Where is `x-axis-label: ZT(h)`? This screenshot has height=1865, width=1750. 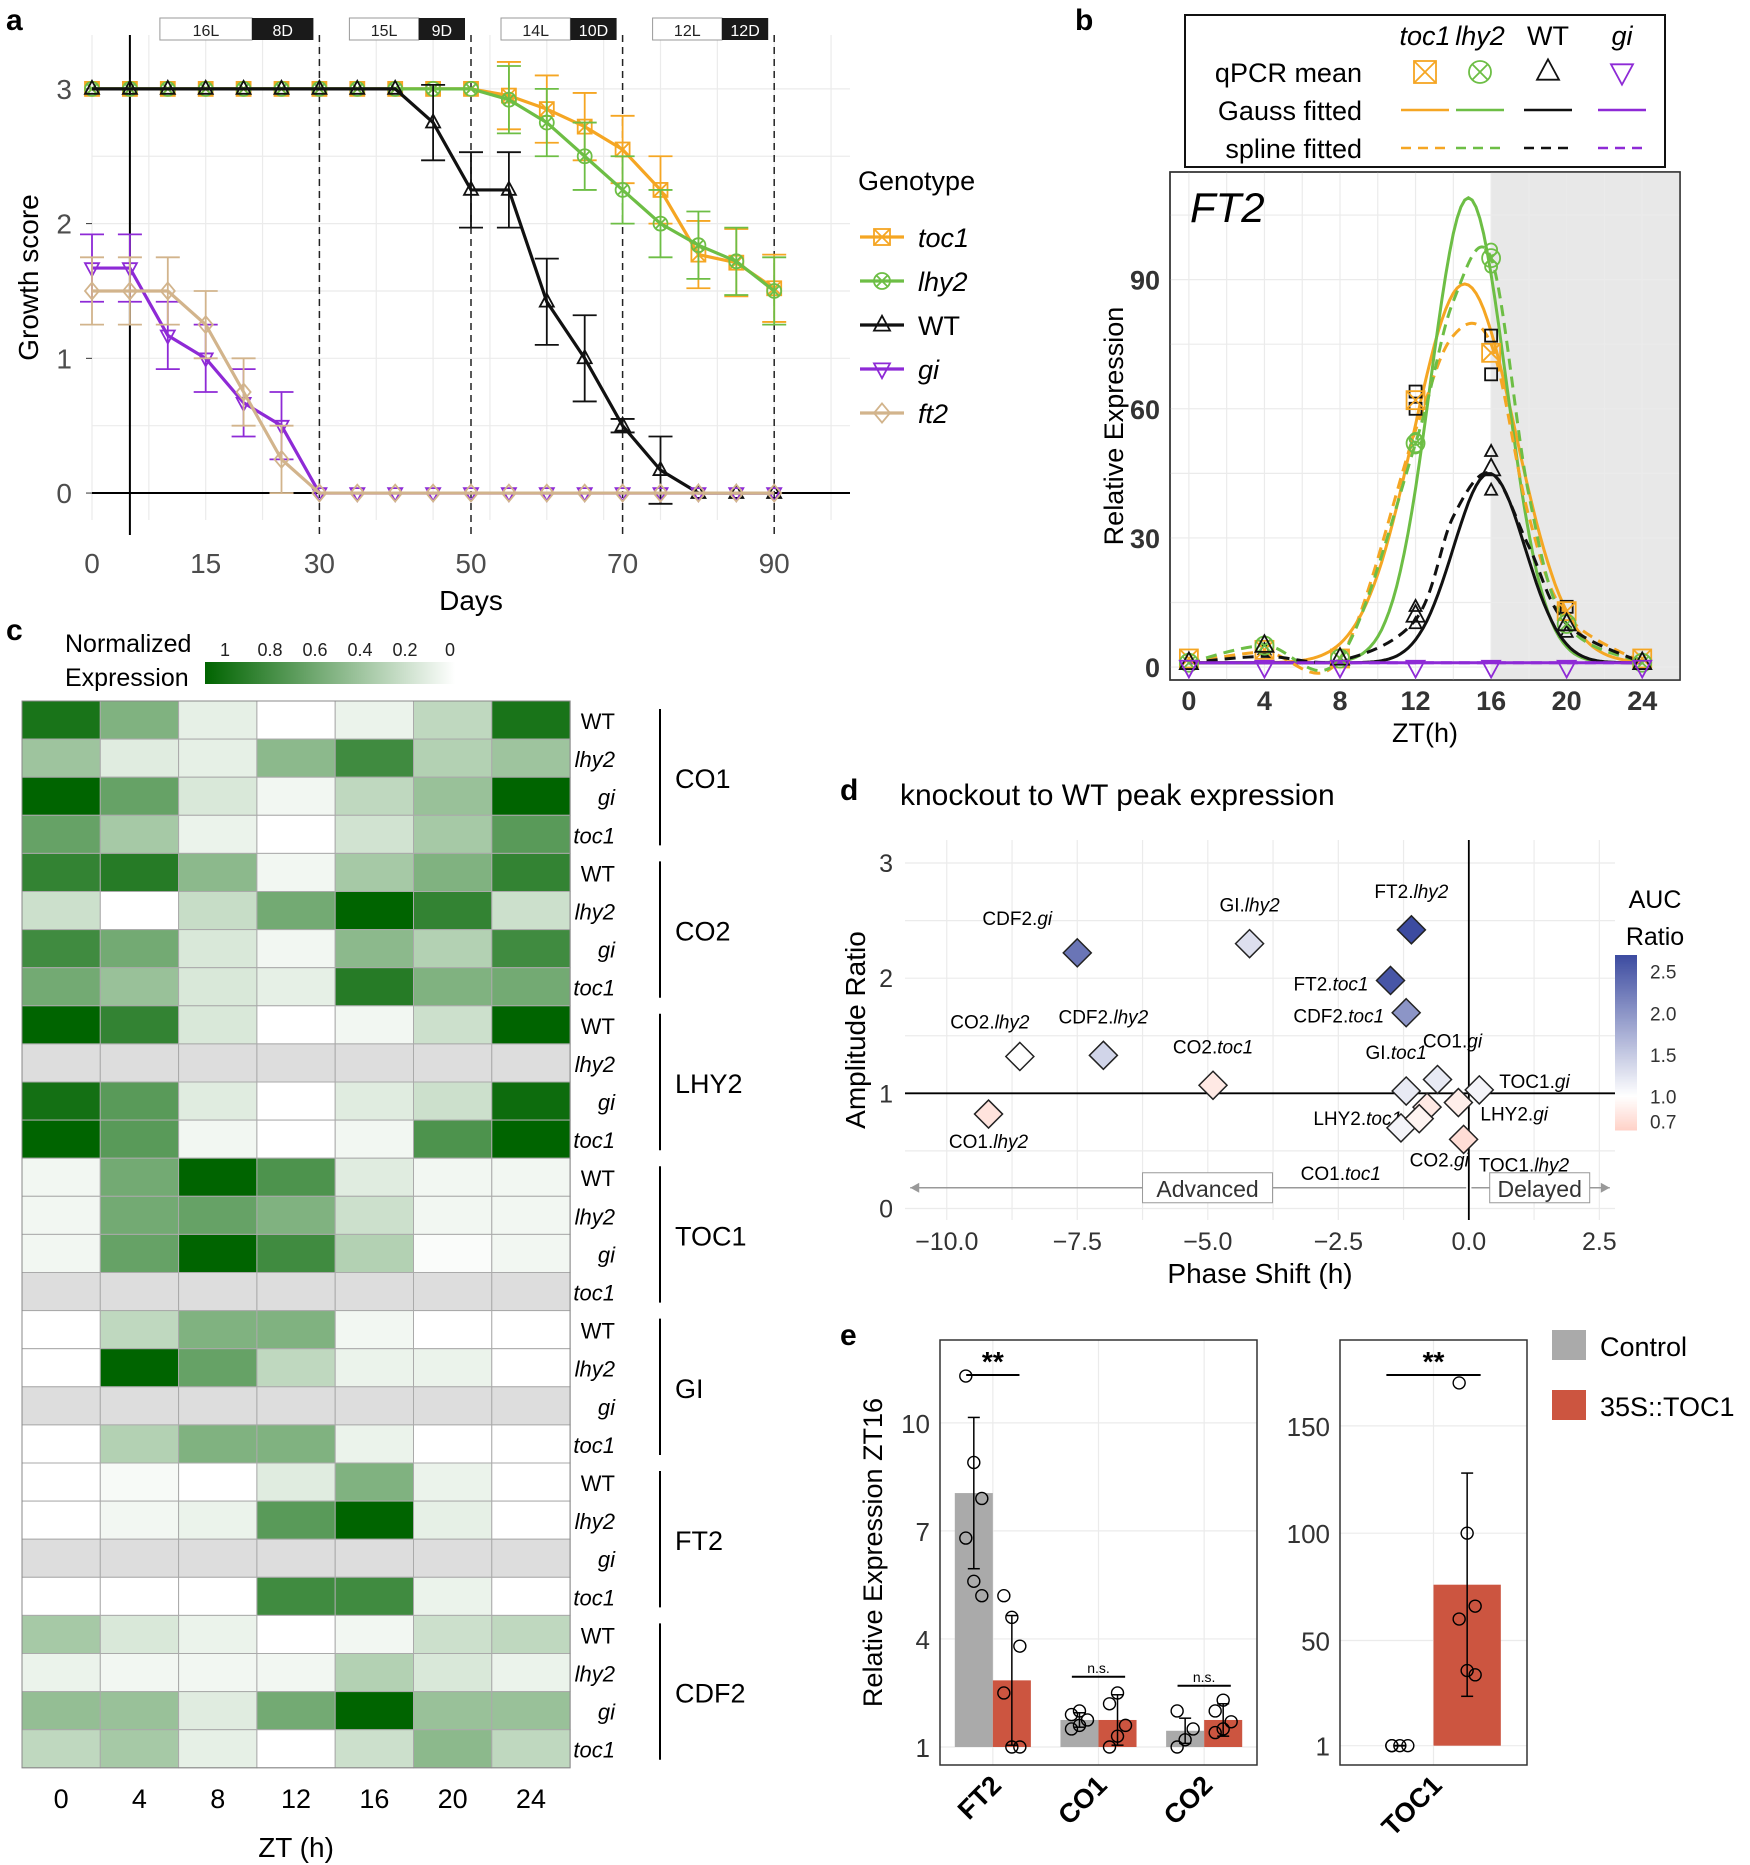 x-axis-label: ZT(h) is located at coordinates (1425, 733).